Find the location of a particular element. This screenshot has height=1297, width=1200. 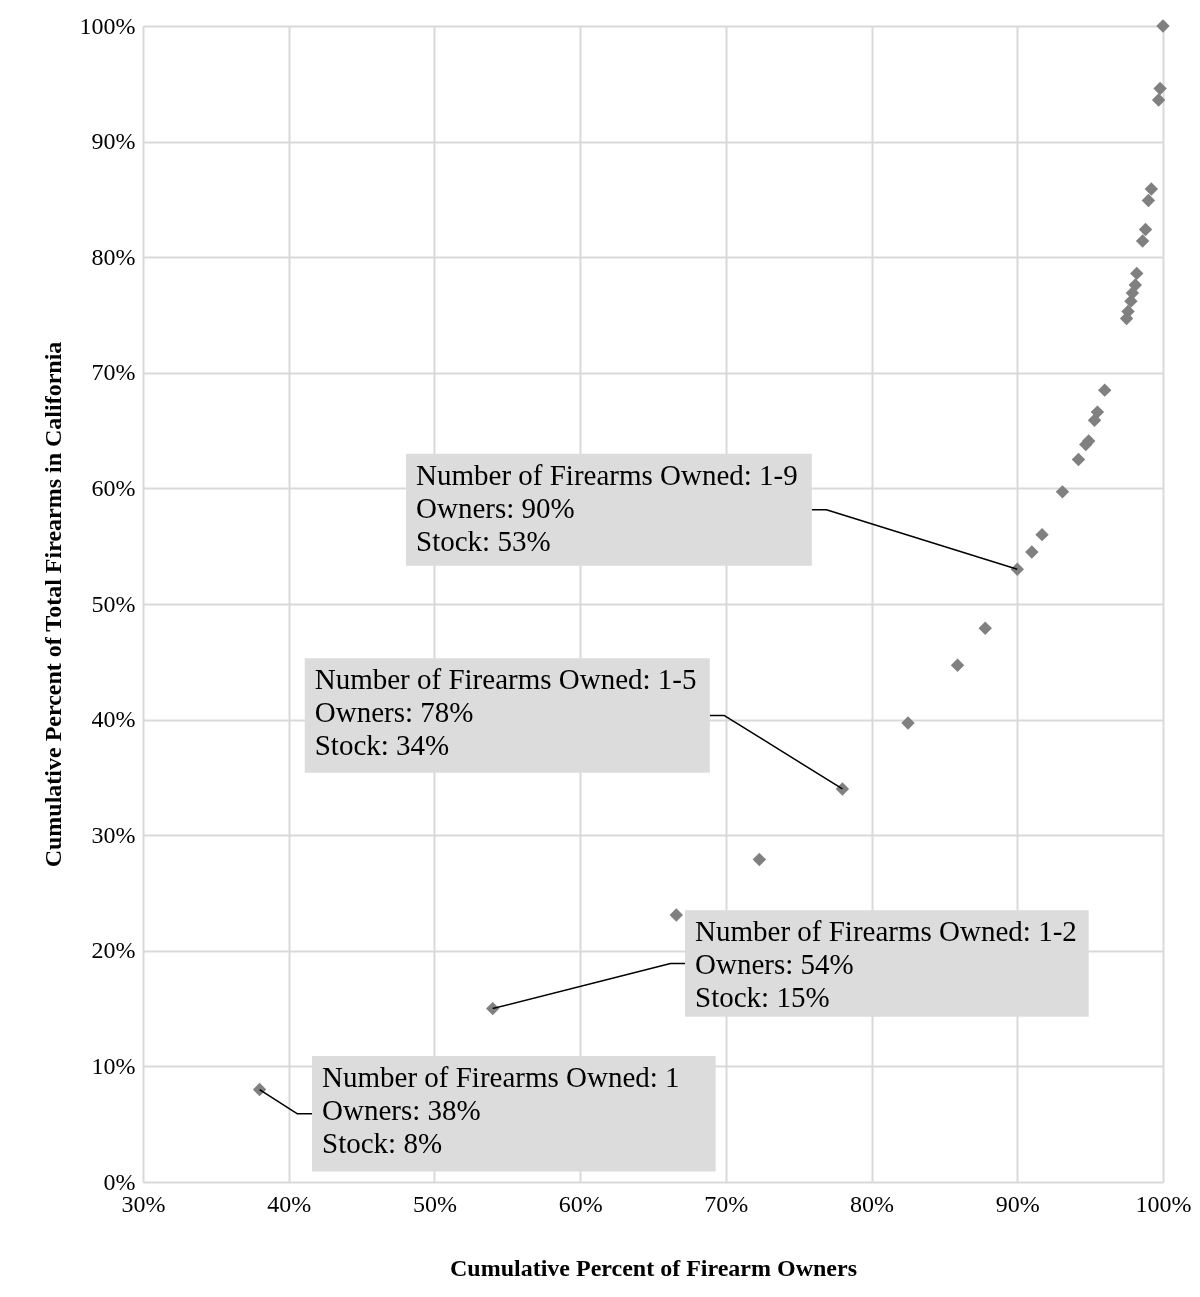

x-tick-label: 100% is located at coordinates (1163, 1203).